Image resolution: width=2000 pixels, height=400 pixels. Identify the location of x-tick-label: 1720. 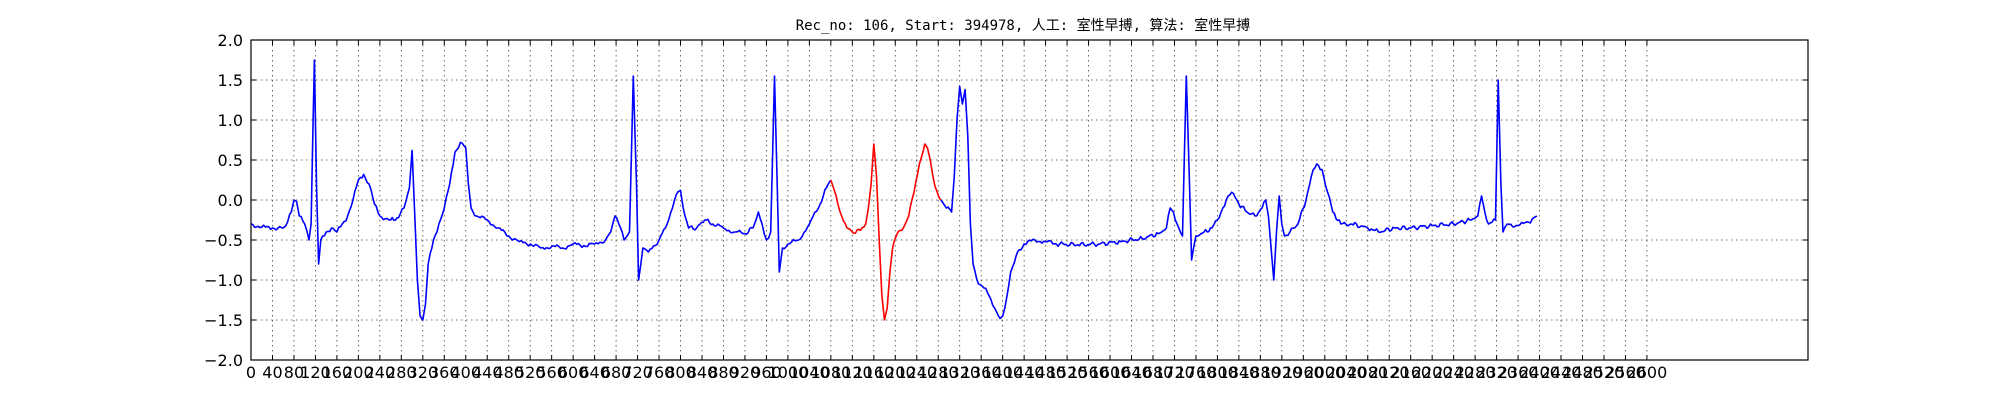
(1174, 372).